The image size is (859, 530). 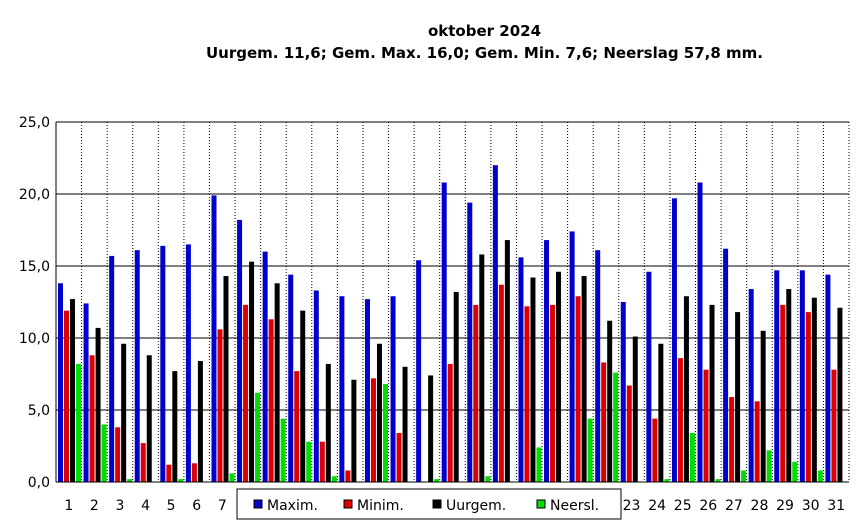 What do you see at coordinates (68, 506) in the screenshot?
I see `x-tick-label: 1` at bounding box center [68, 506].